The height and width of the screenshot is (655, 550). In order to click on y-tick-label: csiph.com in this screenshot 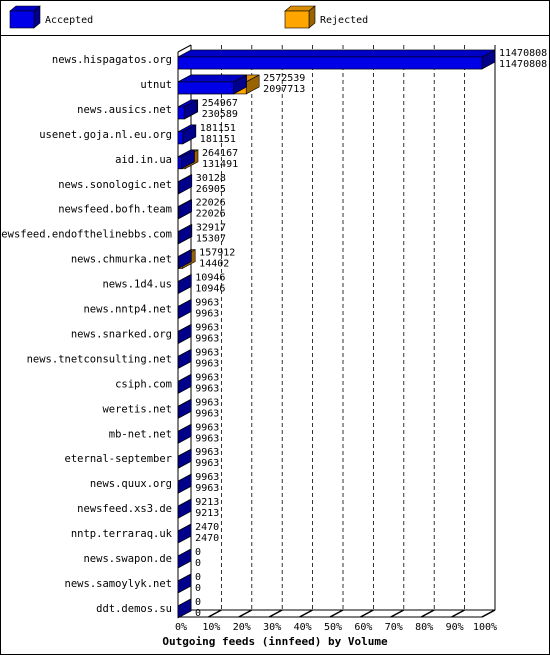, I will do `click(143, 384)`.